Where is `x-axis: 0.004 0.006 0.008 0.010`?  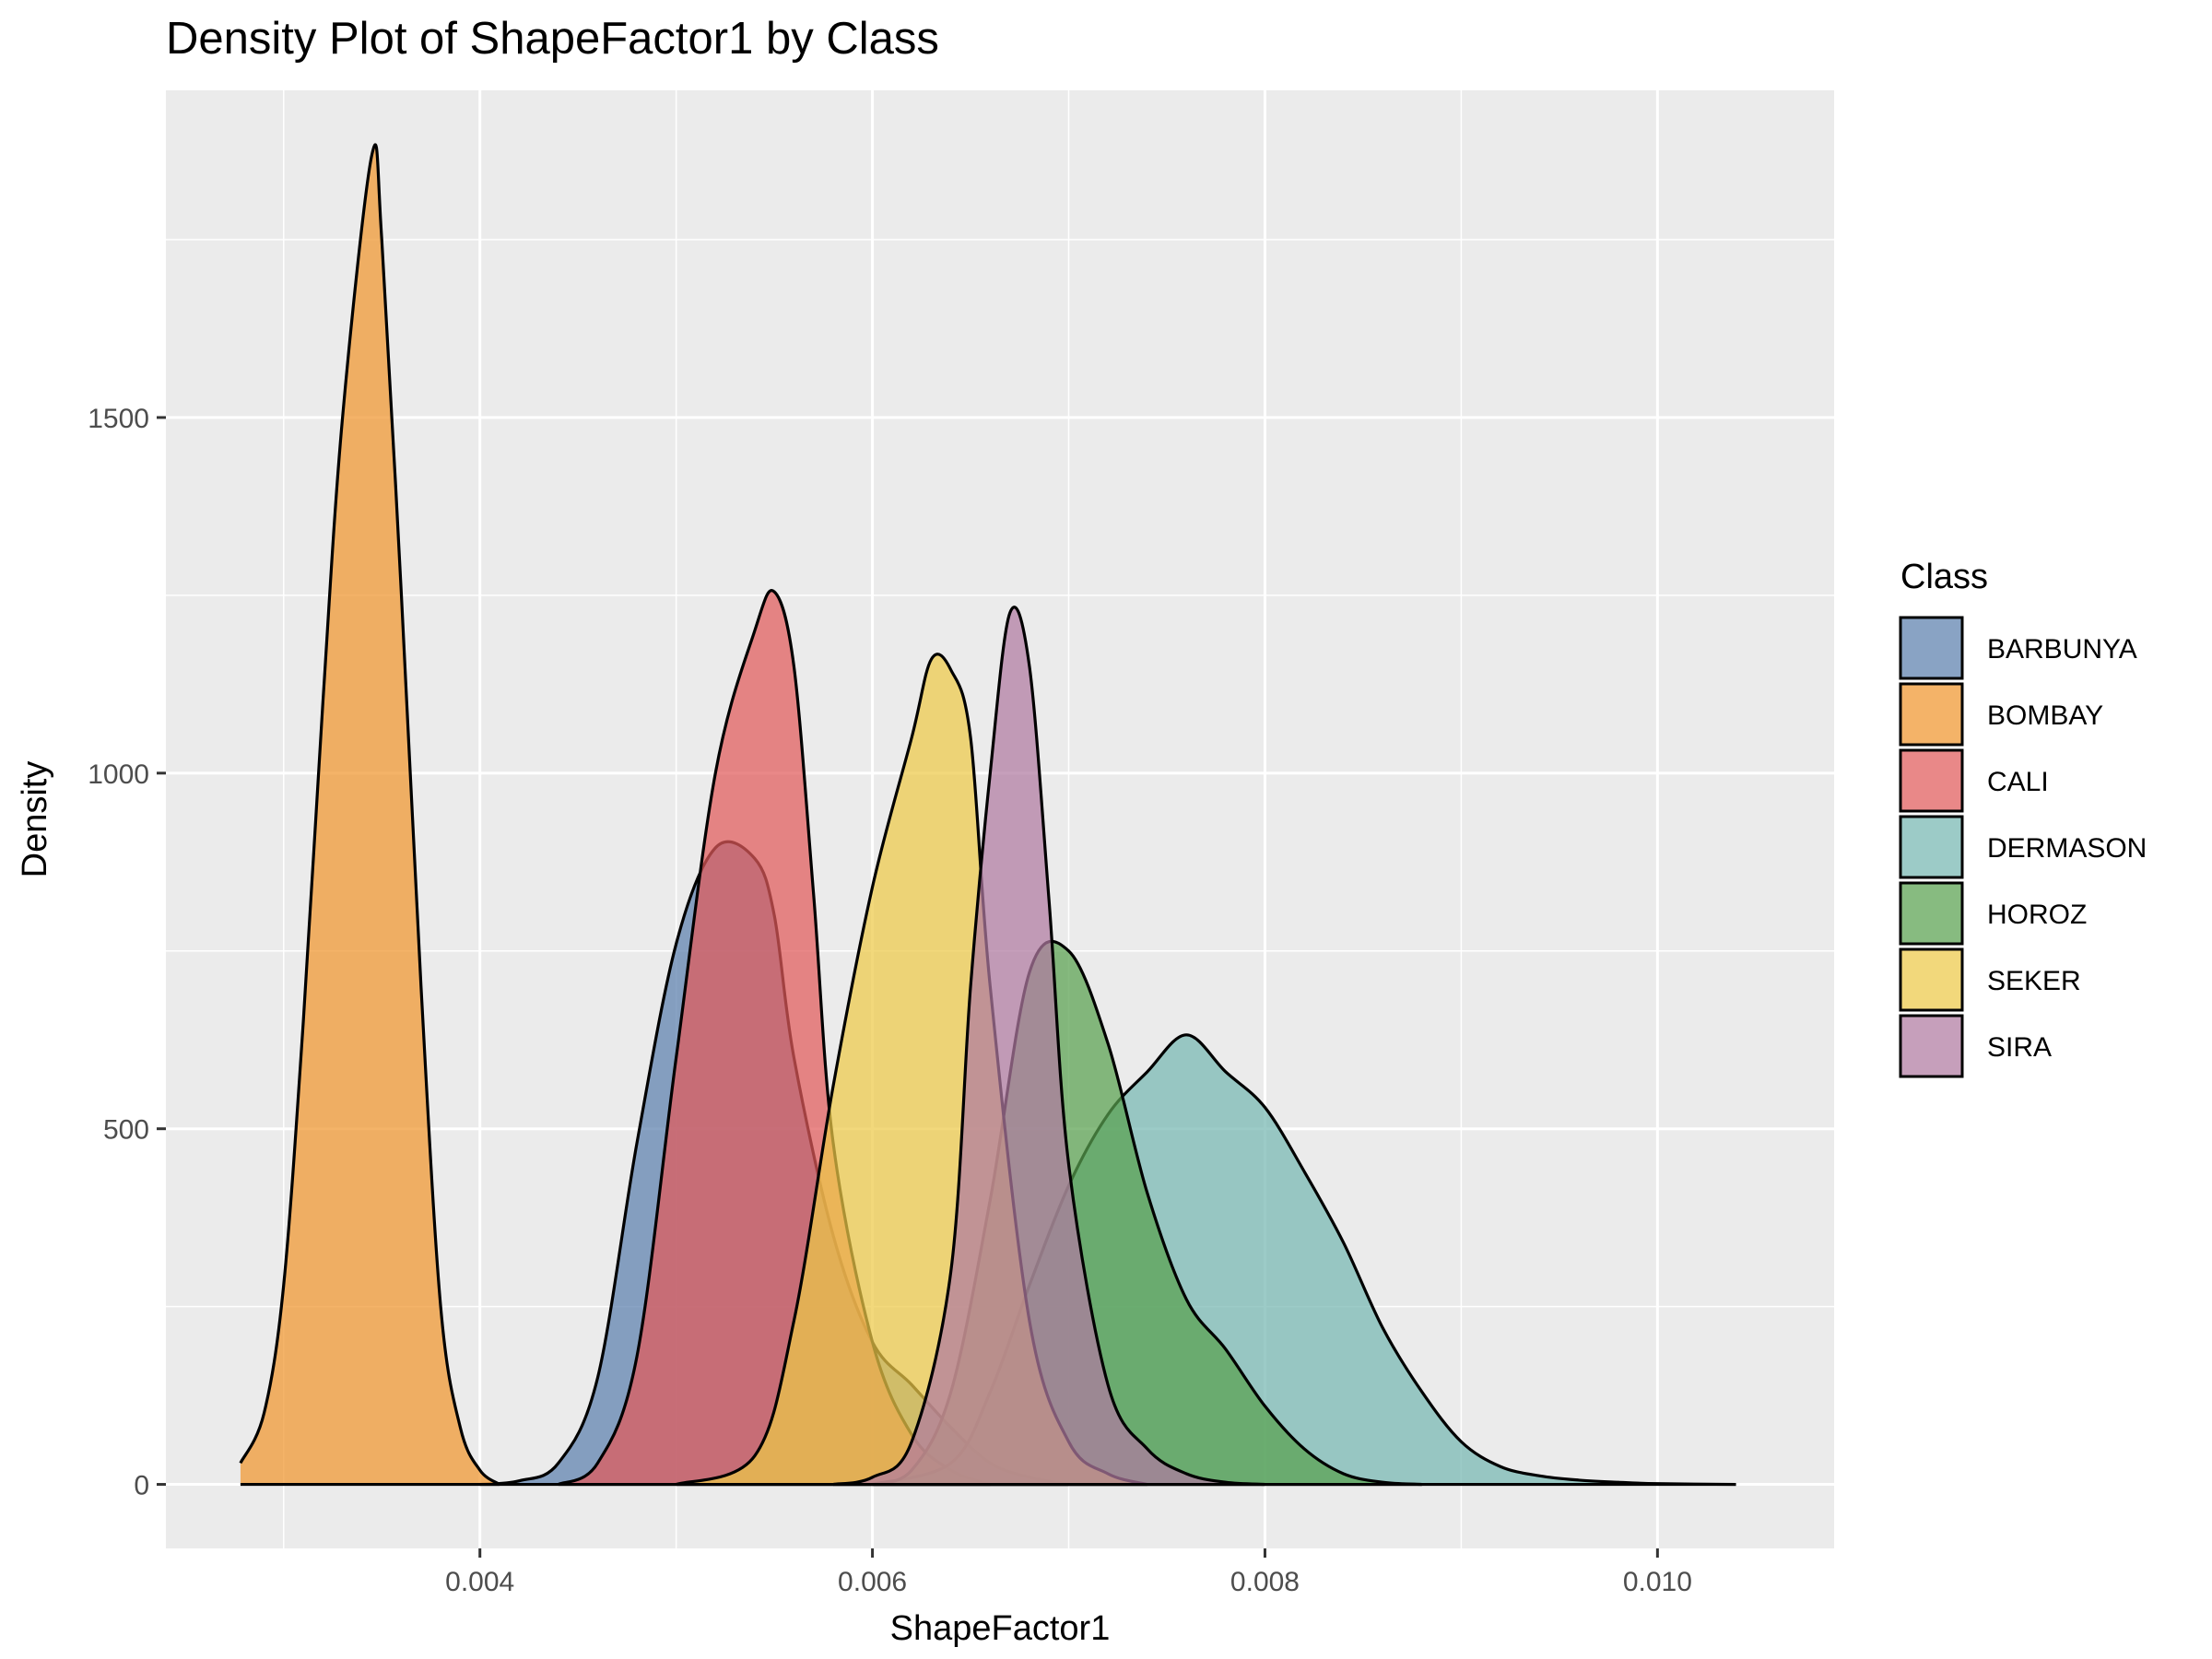
x-axis: 0.004 0.006 0.008 0.010 is located at coordinates (1068, 1572).